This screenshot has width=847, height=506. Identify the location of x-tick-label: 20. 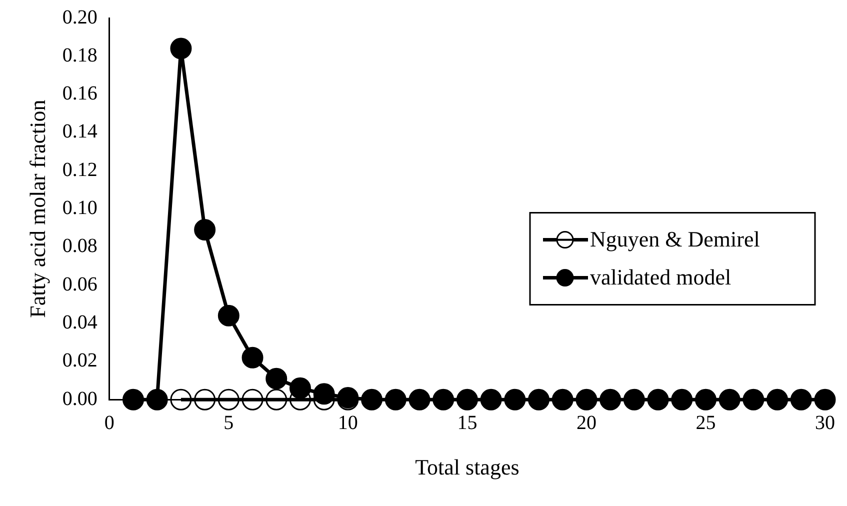
(586, 423).